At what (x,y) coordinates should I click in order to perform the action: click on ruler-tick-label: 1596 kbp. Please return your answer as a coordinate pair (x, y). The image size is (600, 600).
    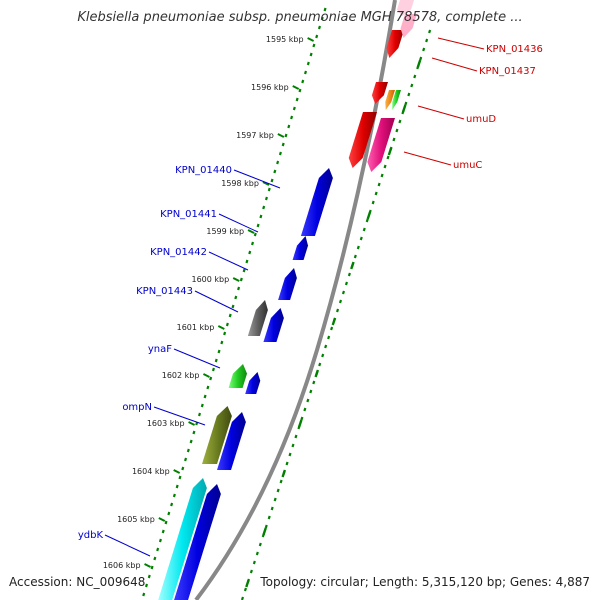
    Looking at the image, I should click on (270, 87).